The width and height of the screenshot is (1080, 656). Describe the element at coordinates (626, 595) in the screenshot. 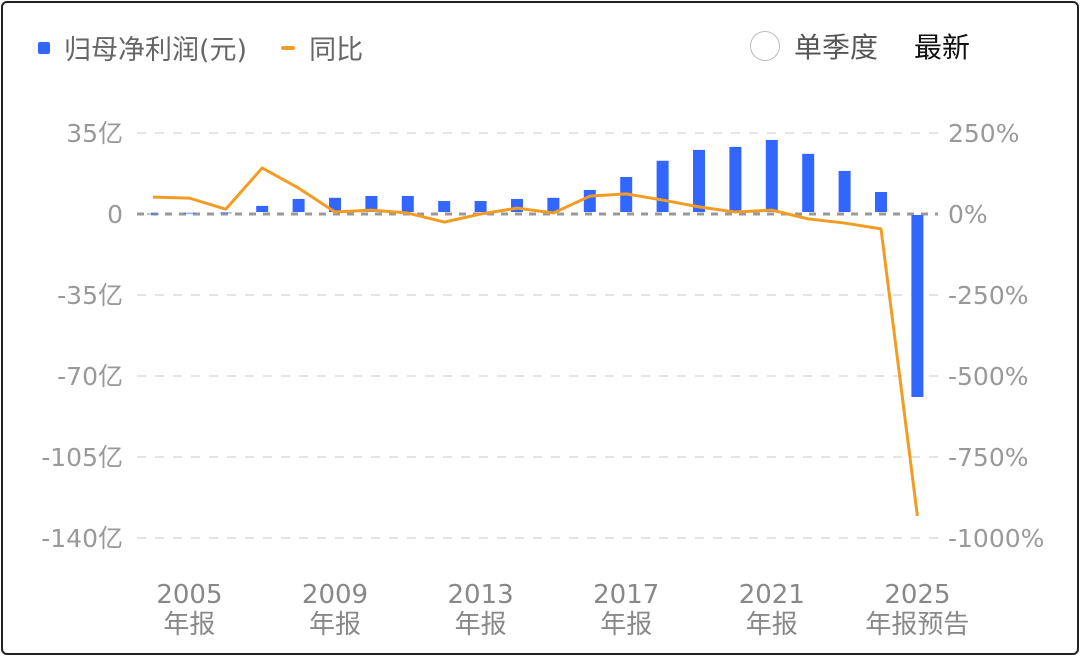

I see `x-tick-year: 2017` at that location.